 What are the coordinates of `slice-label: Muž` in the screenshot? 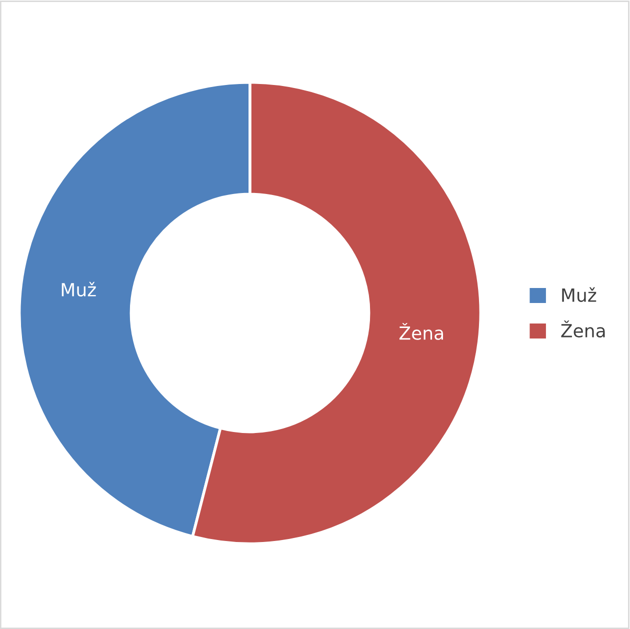 It's located at (79, 289).